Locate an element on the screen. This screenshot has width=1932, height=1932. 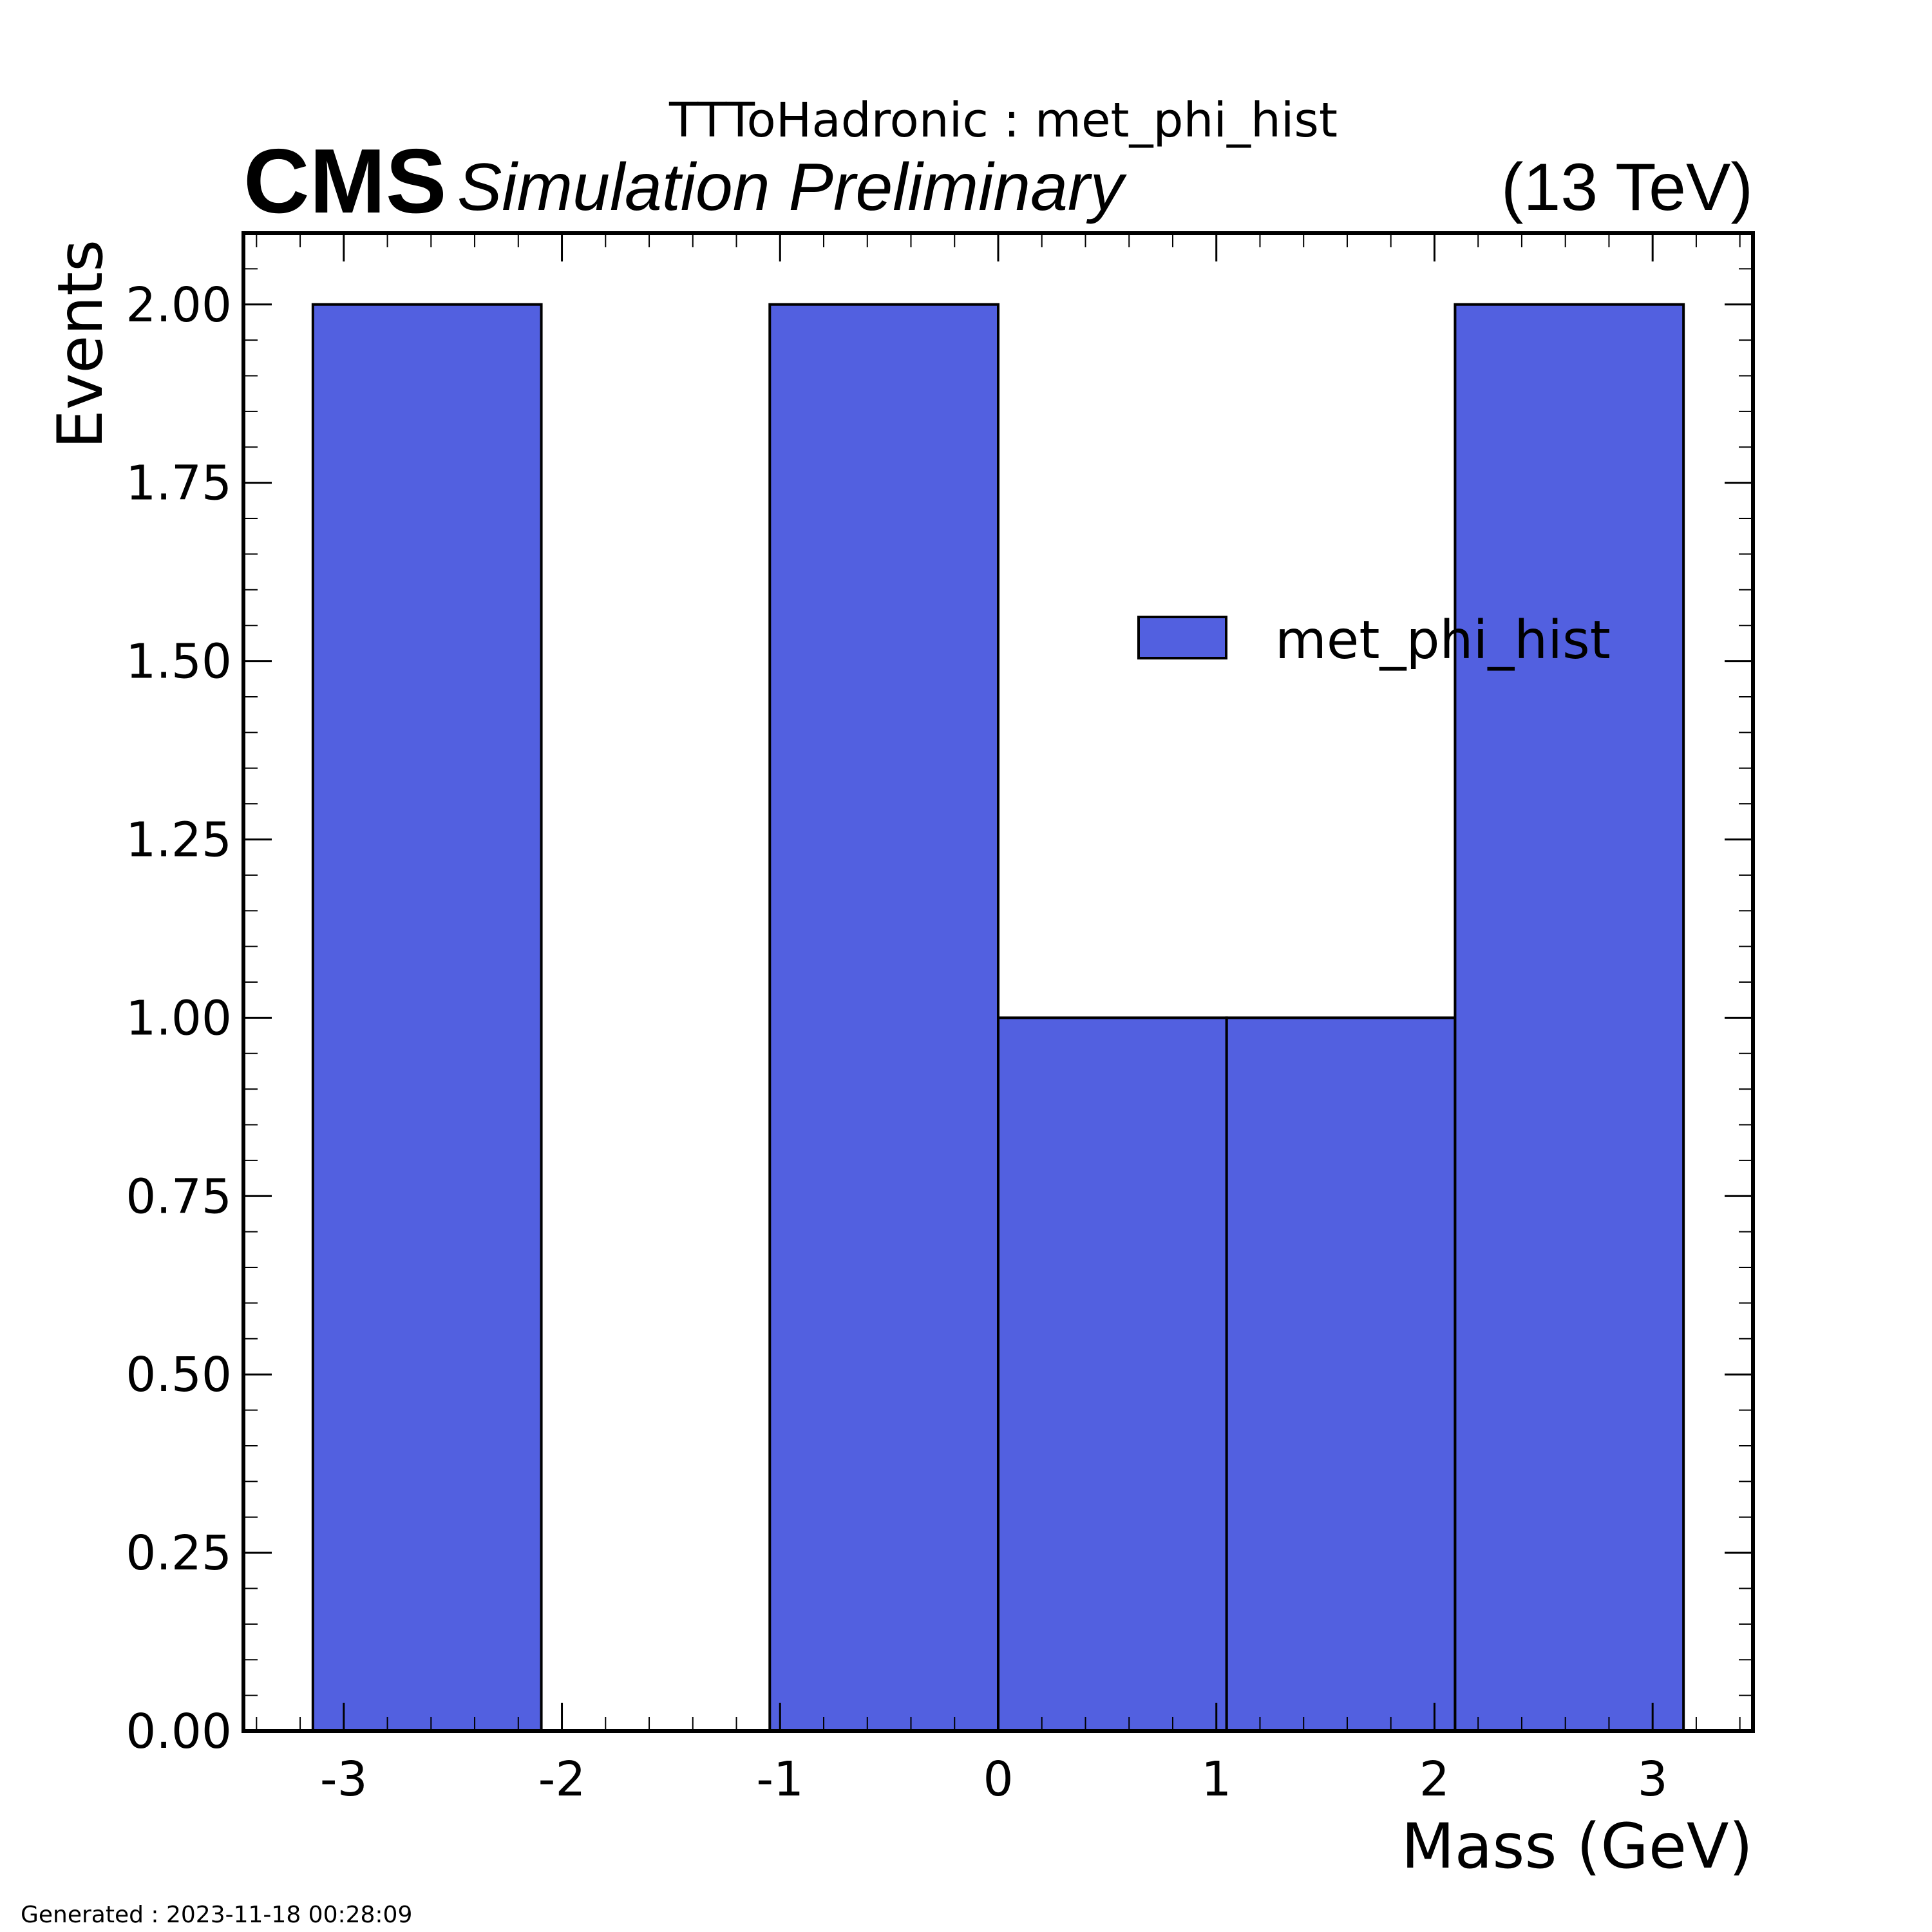
y-tick-label: 1.00 is located at coordinates (179, 1018).